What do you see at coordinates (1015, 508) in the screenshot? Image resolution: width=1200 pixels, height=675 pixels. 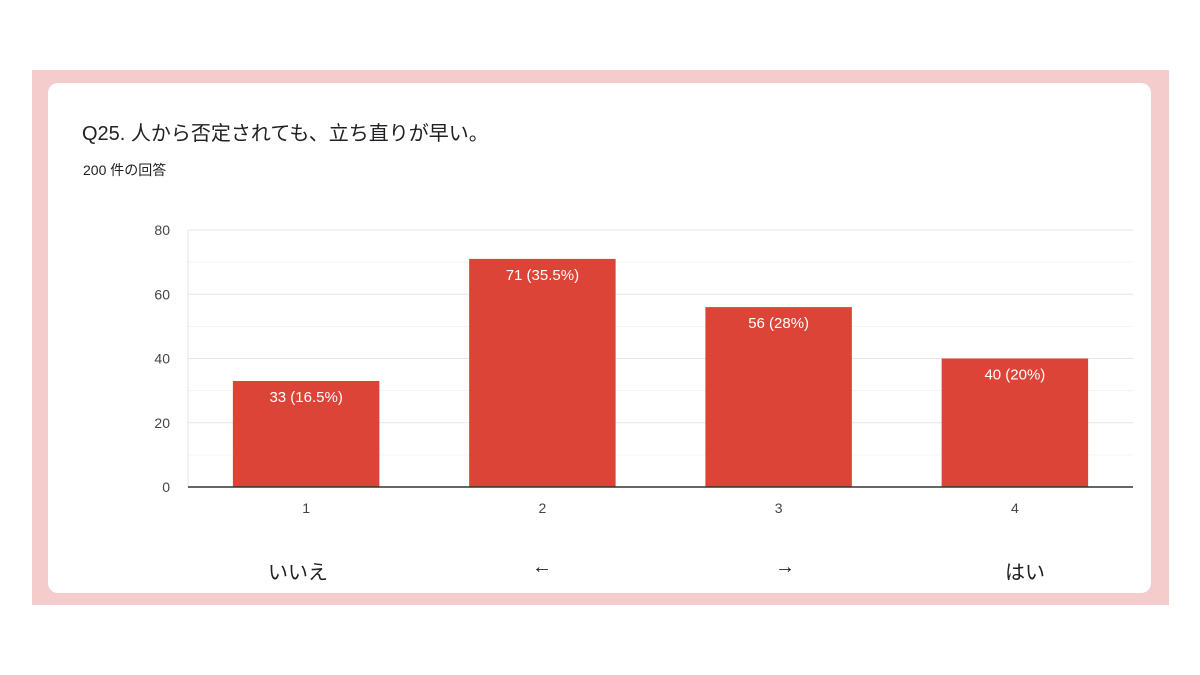 I see `x-tick-label: 4` at bounding box center [1015, 508].